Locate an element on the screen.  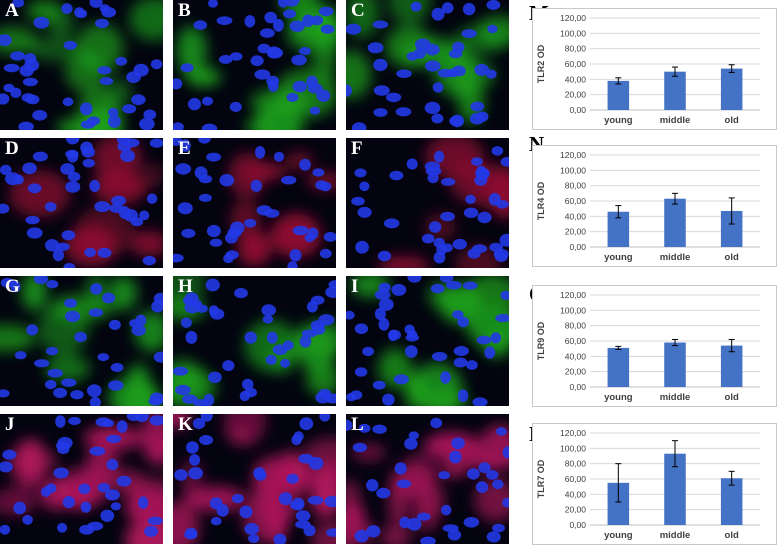
micrograph-i: I is located at coordinates (427, 341).